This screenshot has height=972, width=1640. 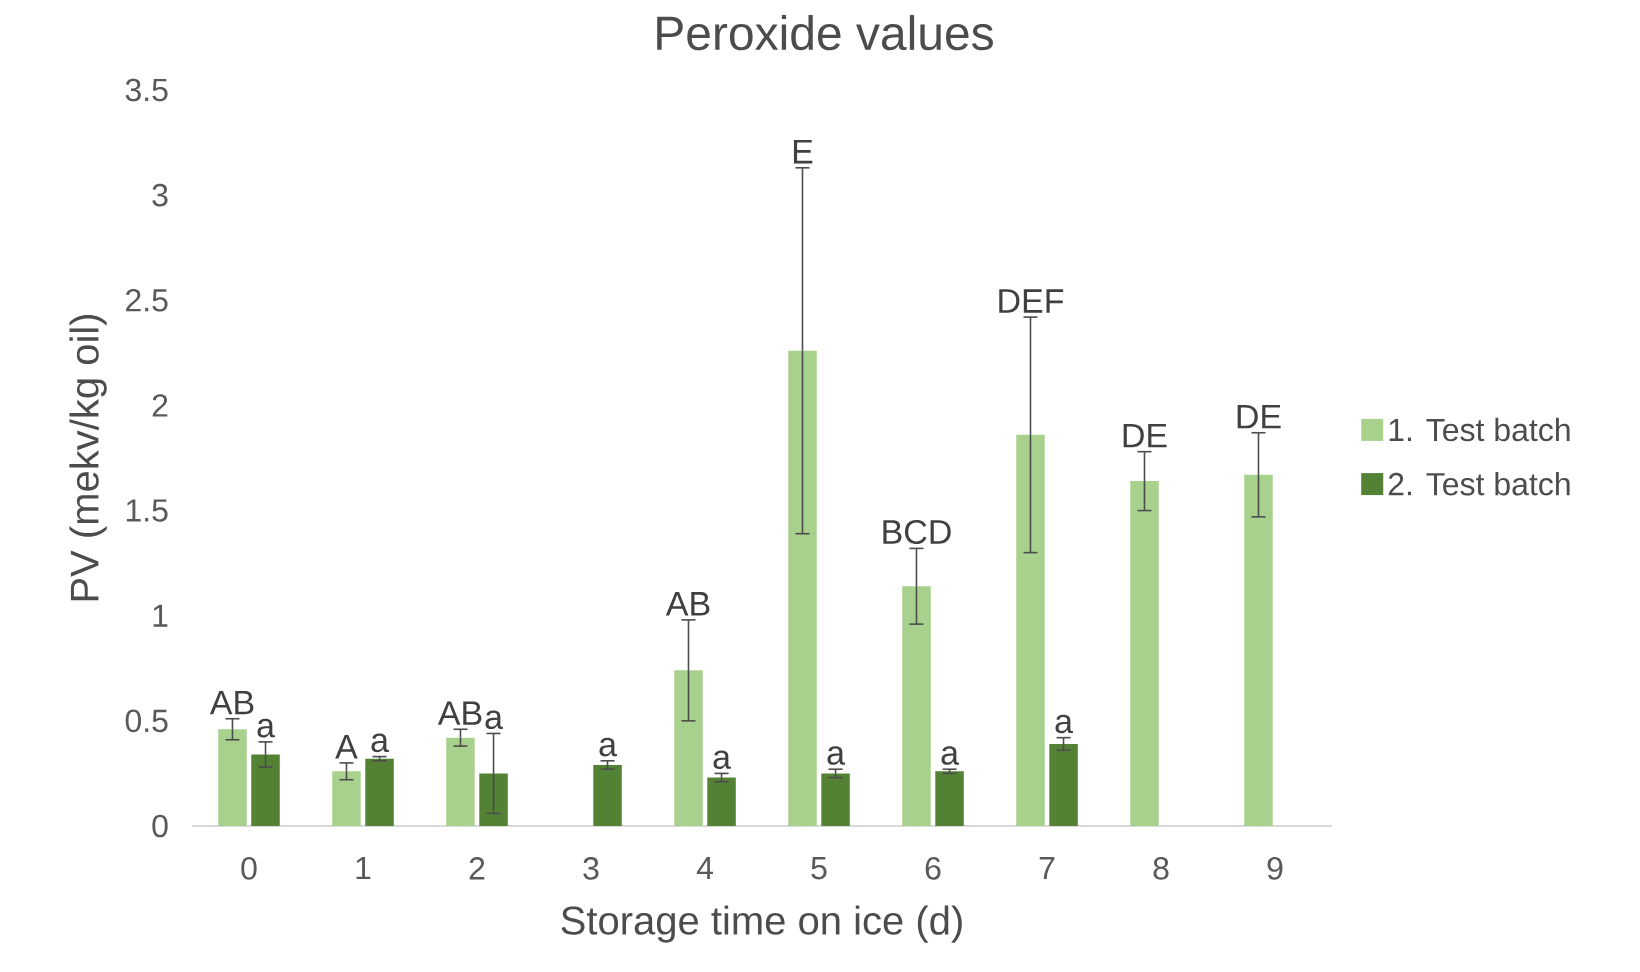 What do you see at coordinates (819, 868) in the screenshot?
I see `x-tick-label: 5` at bounding box center [819, 868].